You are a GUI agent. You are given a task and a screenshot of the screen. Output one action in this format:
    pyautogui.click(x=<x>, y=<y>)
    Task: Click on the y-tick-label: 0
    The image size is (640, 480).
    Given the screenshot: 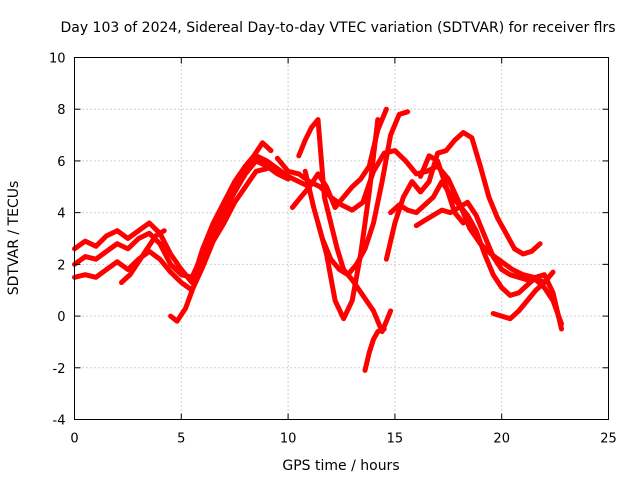 What is the action you would take?
    pyautogui.click(x=61, y=317)
    